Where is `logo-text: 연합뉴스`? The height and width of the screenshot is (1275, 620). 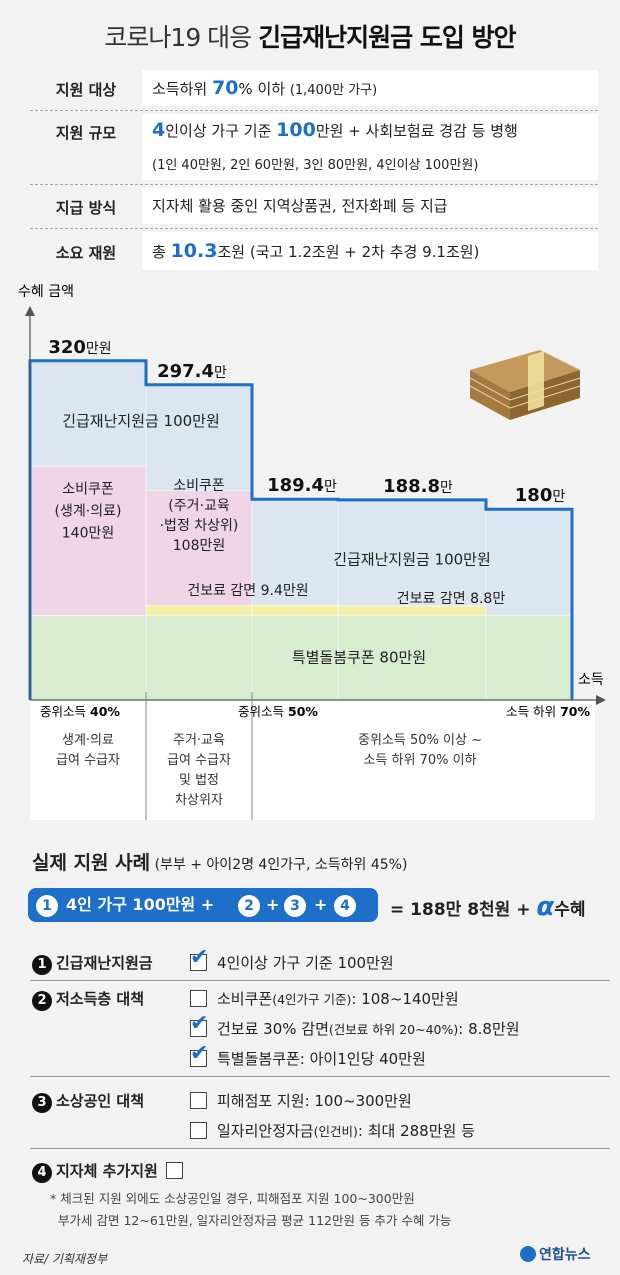 logo-text: 연합뉴스 is located at coordinates (565, 1255).